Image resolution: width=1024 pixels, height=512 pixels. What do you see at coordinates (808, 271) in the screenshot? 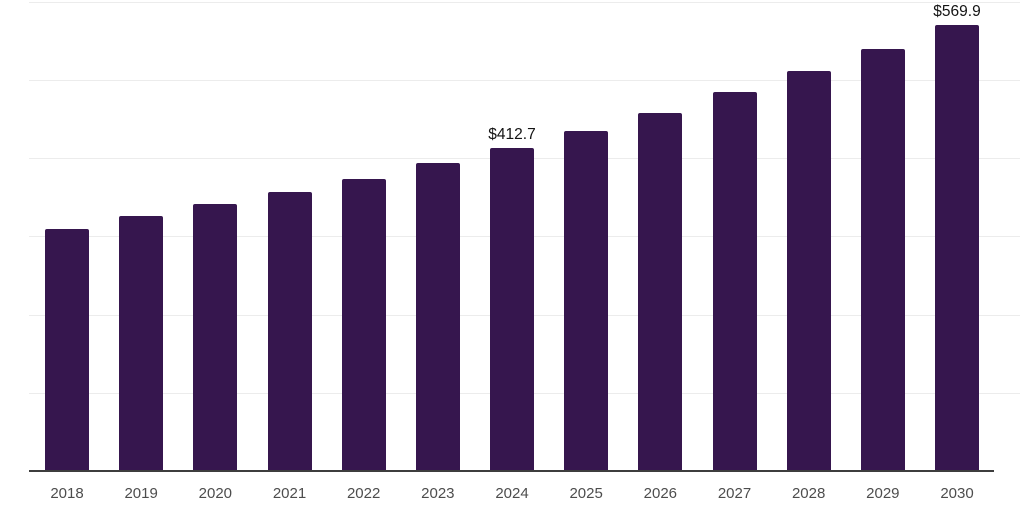
I see `bar-2028` at bounding box center [808, 271].